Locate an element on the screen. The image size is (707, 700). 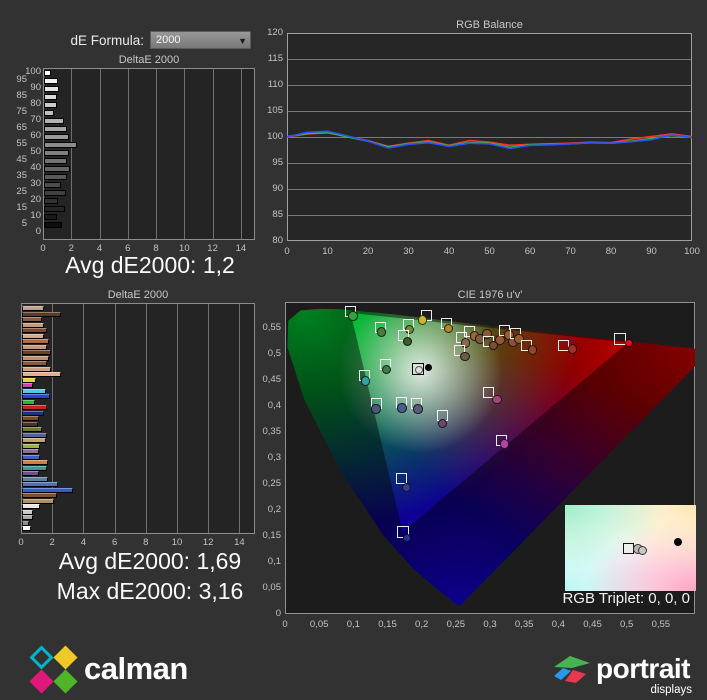
inset-black-dot is located at coordinates (677, 541).